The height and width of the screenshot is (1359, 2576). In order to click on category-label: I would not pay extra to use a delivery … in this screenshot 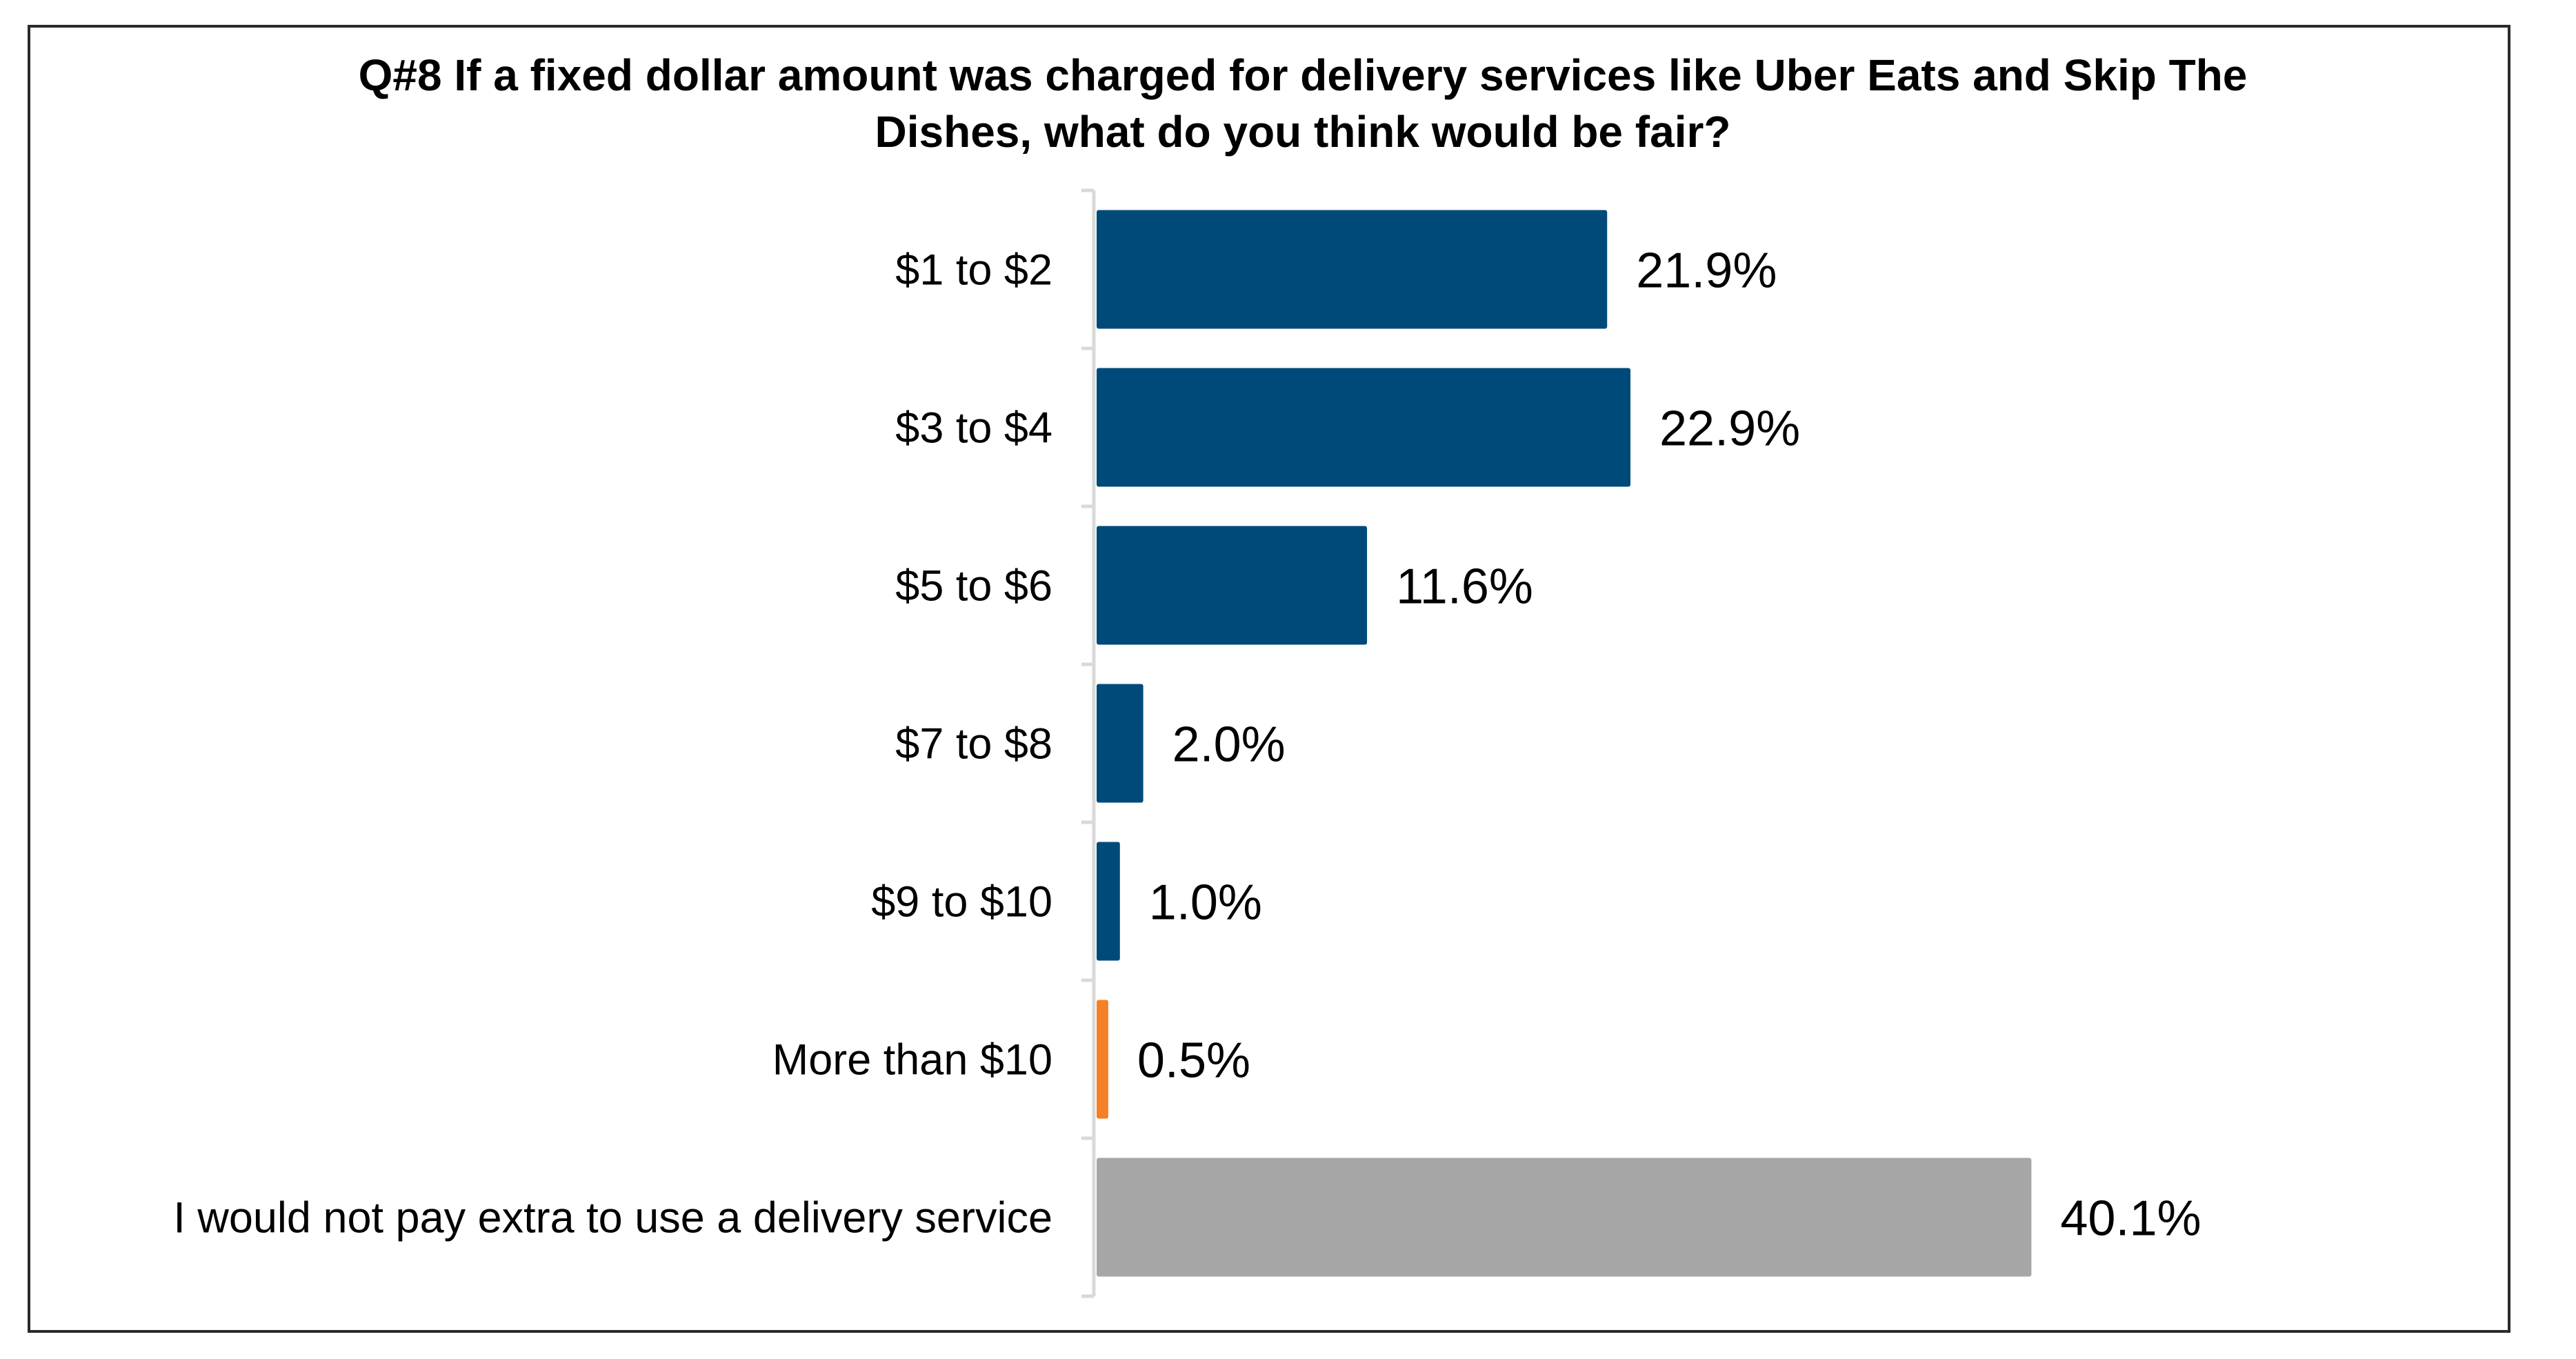, I will do `click(612, 1218)`.